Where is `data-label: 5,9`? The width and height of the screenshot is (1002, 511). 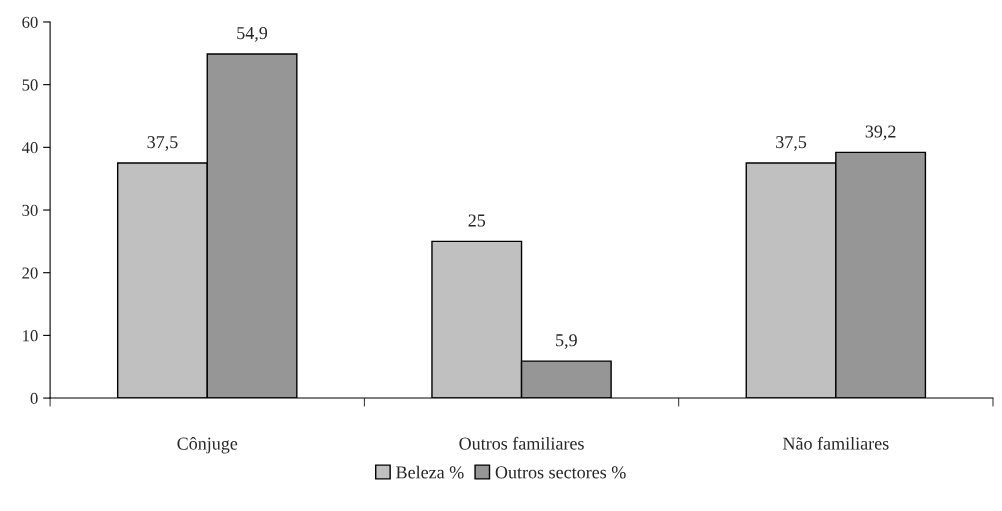
data-label: 5,9 is located at coordinates (566, 341).